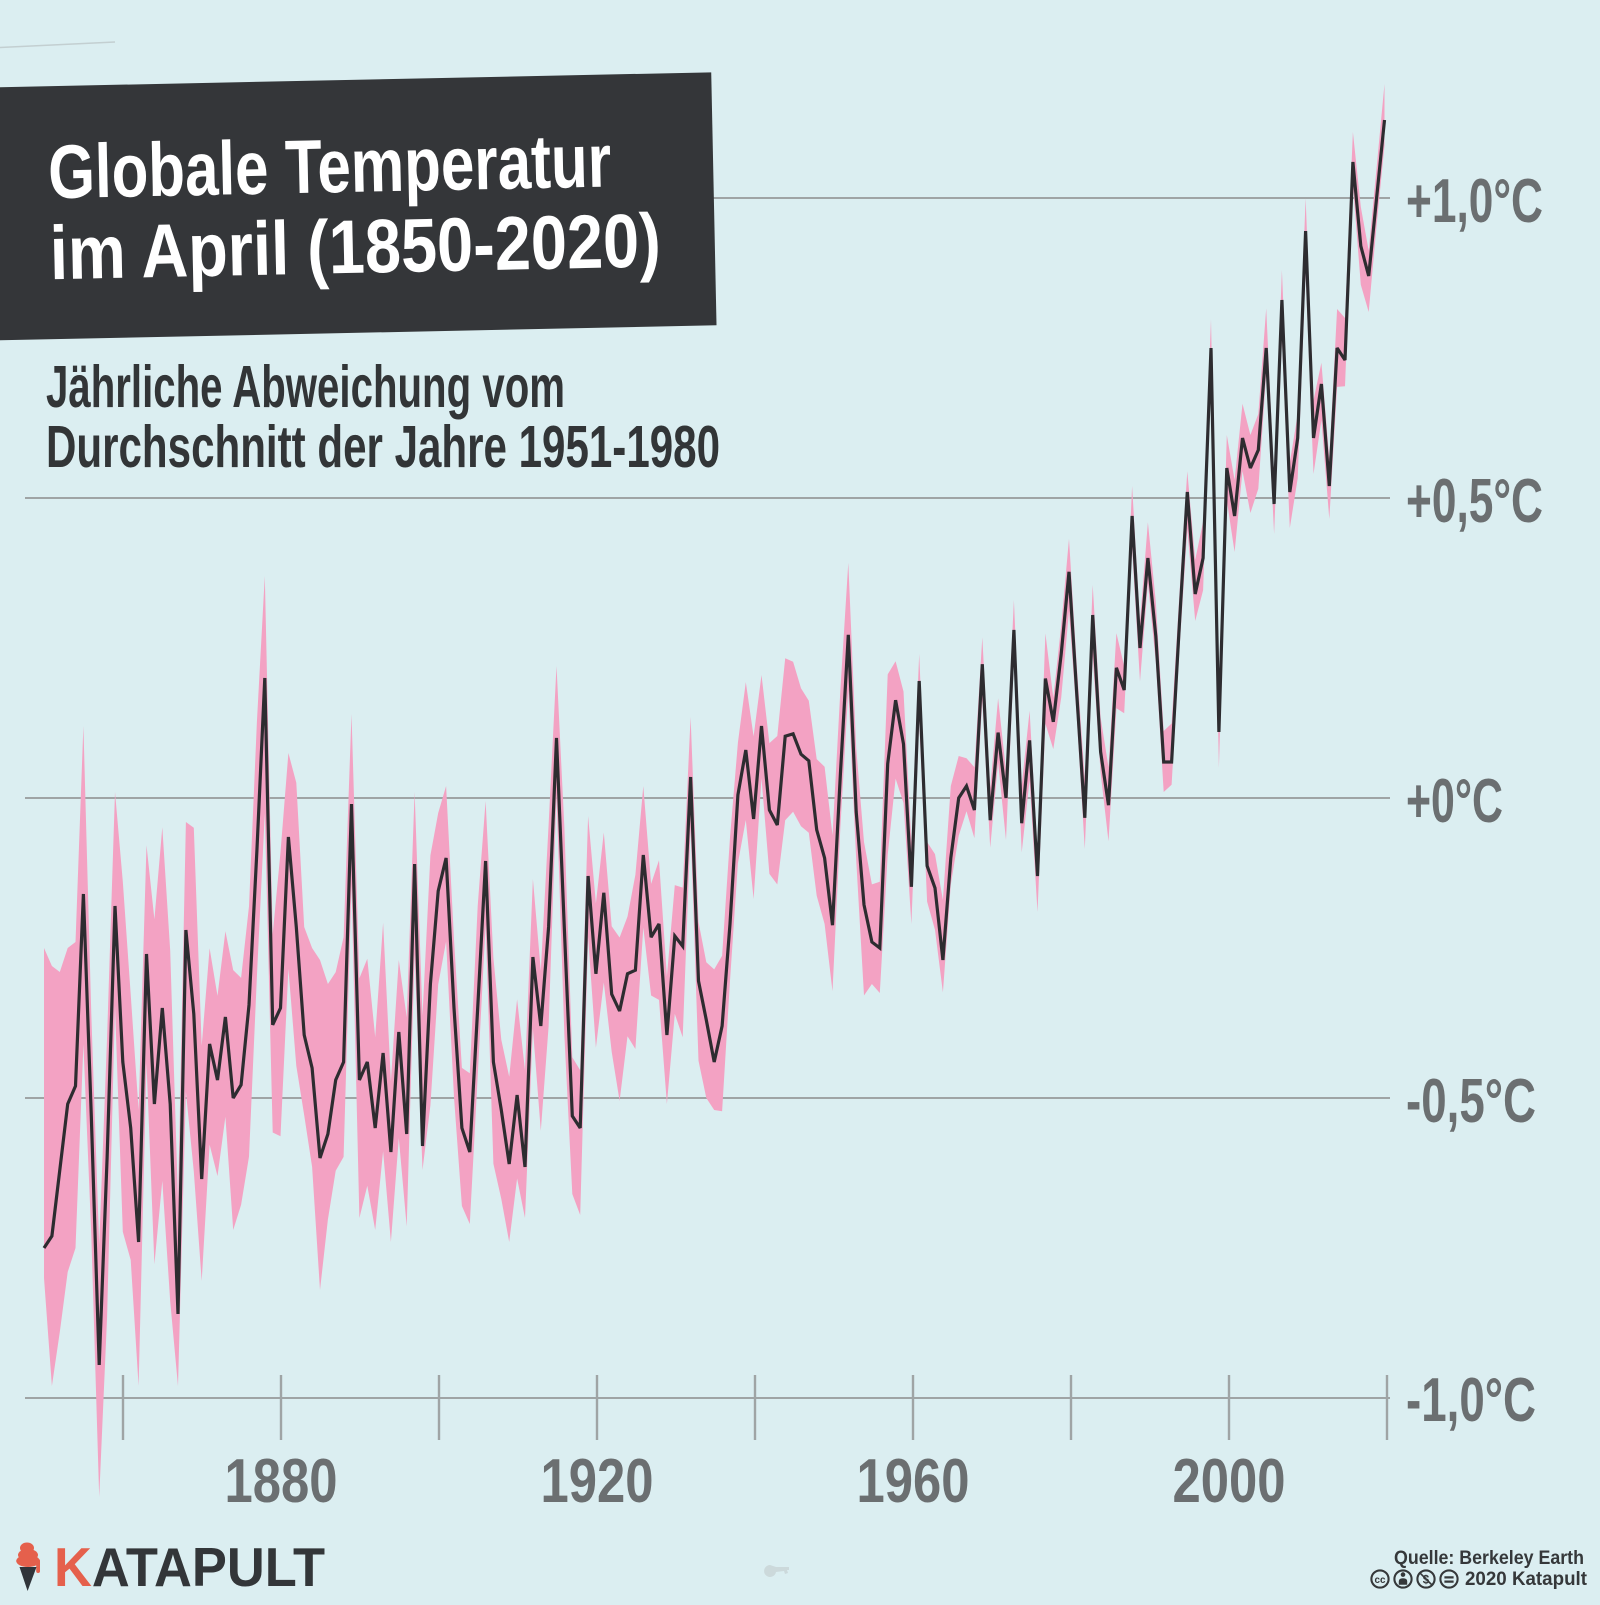  What do you see at coordinates (1489, 1558) in the screenshot?
I see `svg-text: Quelle: Berkeley Earth` at bounding box center [1489, 1558].